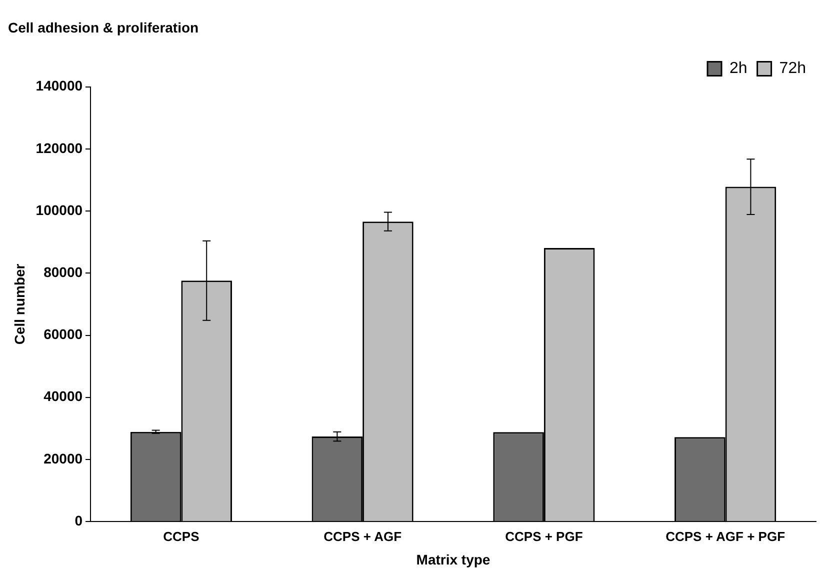 The height and width of the screenshot is (581, 828). I want to click on y-tick-label: 140000, so click(59, 86).